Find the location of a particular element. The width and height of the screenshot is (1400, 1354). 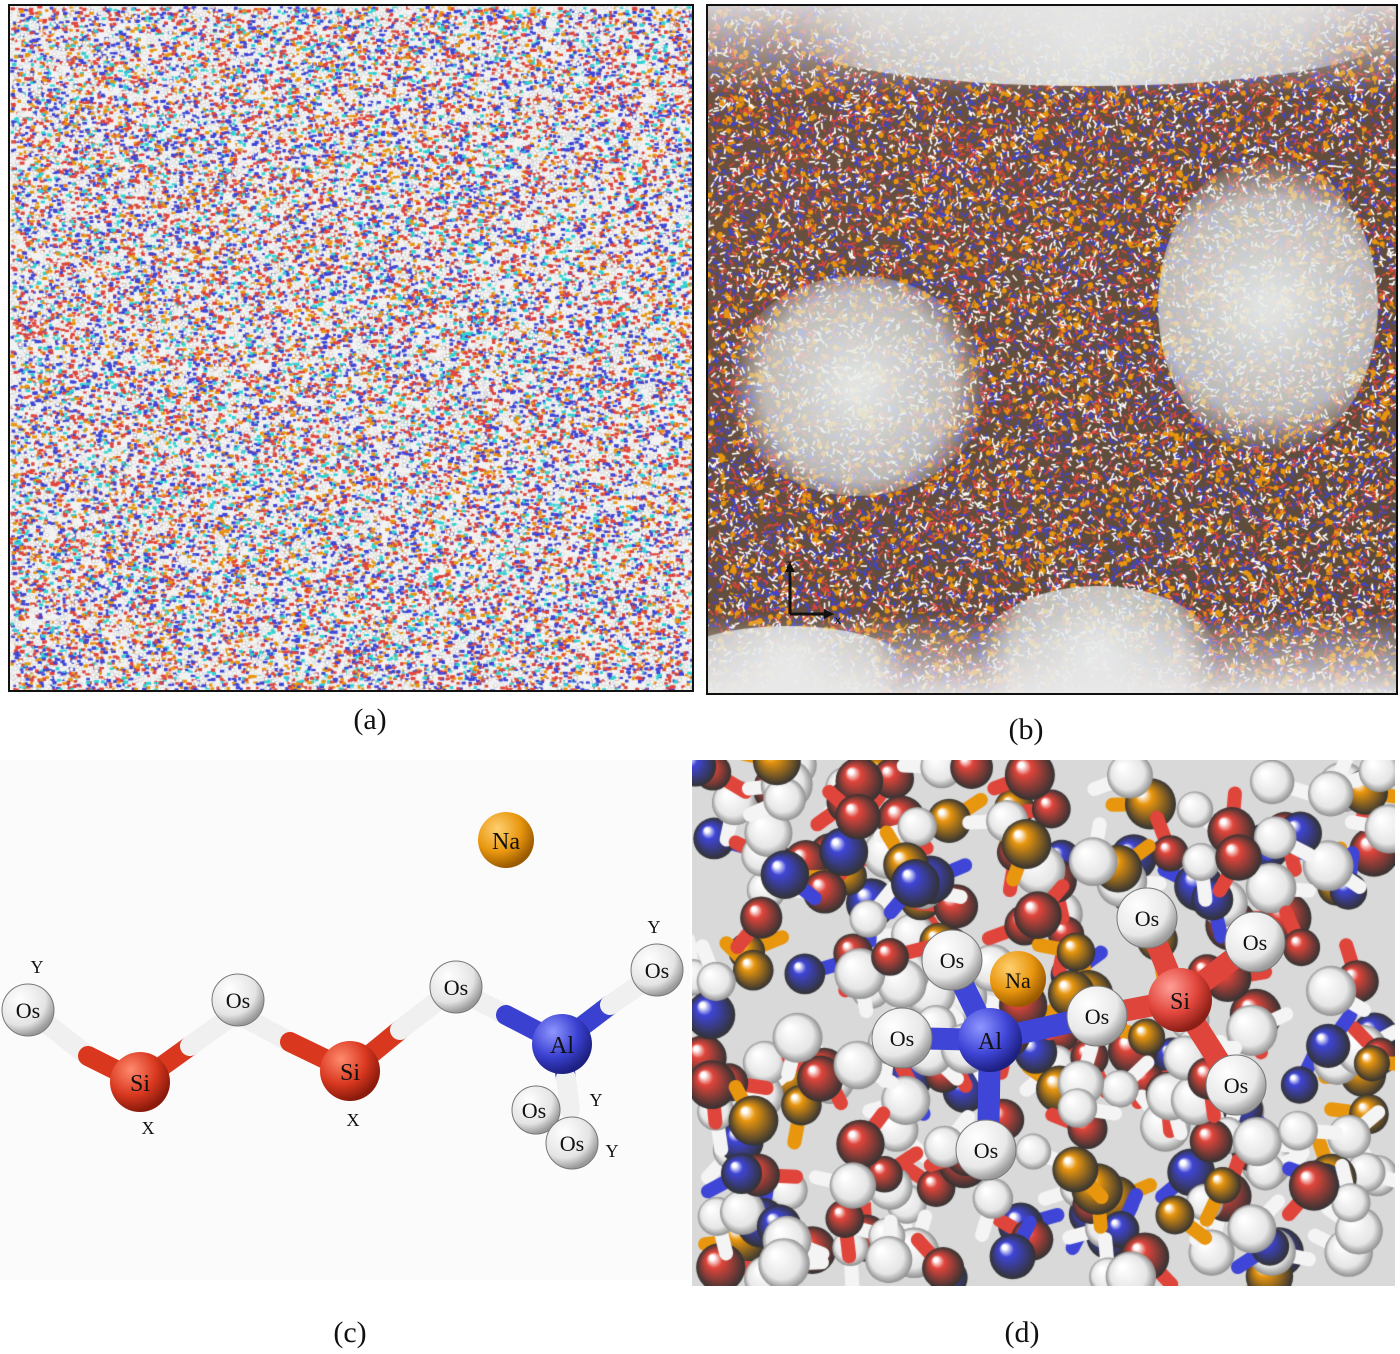

atom-os-middle-left: Os is located at coordinates (238, 1000).